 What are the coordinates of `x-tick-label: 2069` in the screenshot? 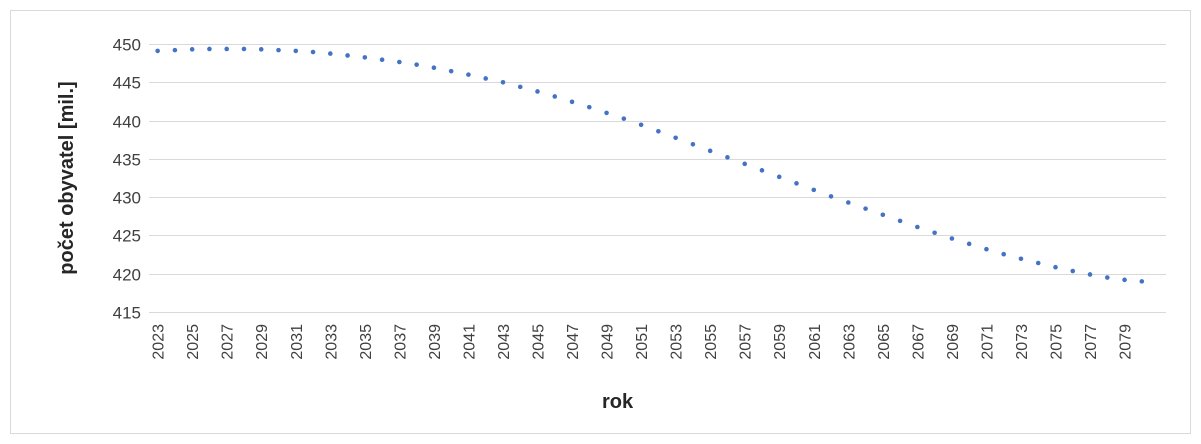 It's located at (953, 342).